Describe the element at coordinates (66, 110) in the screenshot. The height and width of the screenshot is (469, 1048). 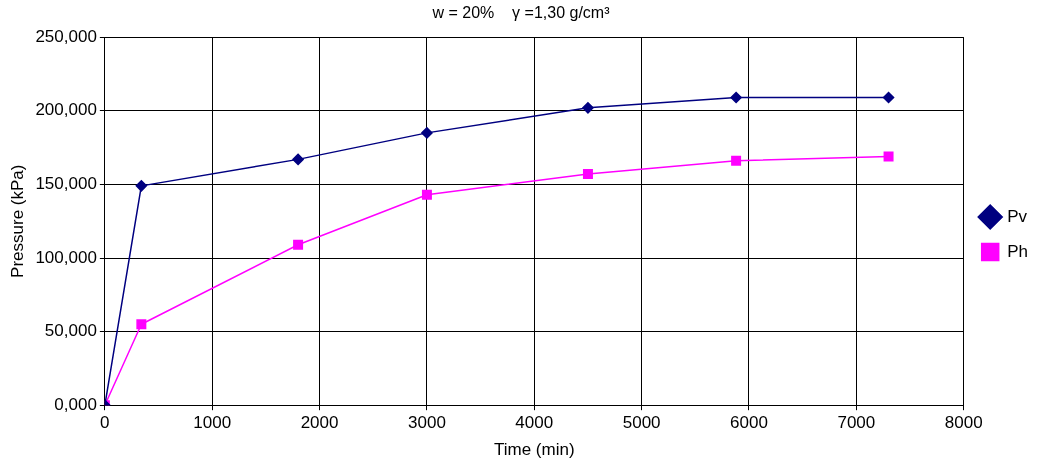
I see `y-tick-label: 200,000` at that location.